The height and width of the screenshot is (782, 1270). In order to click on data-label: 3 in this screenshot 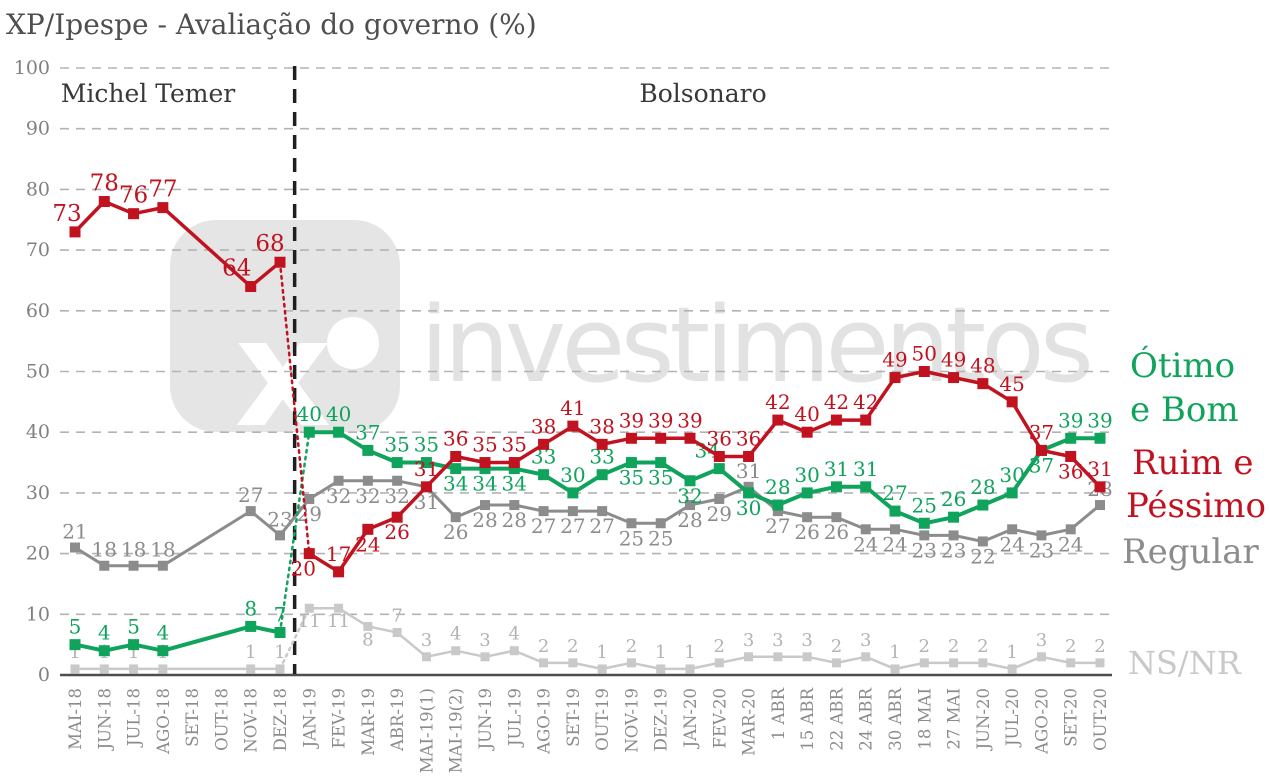, I will do `click(748, 640)`.